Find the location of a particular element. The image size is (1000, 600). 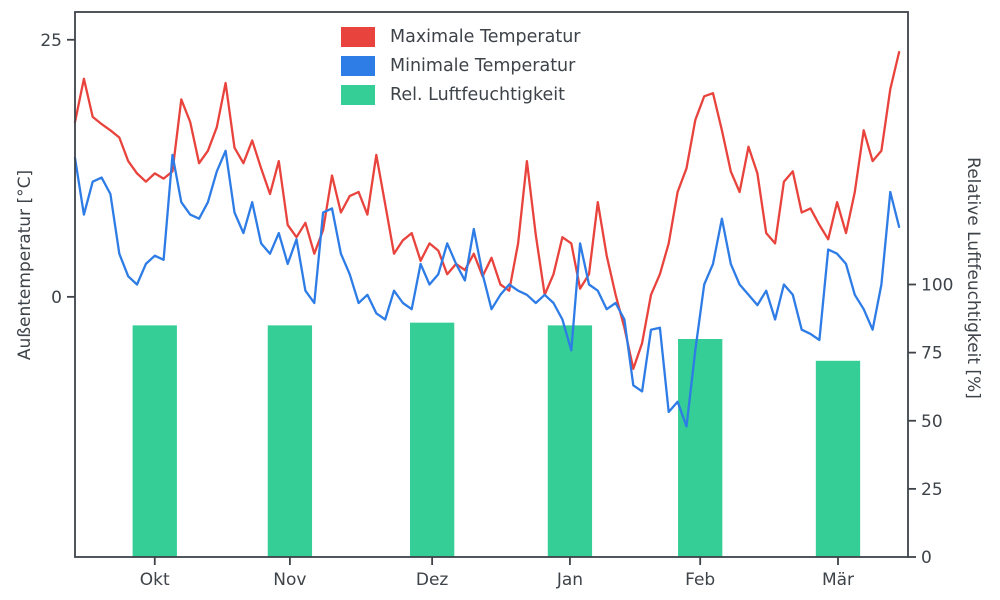

x-tick-label: Okt is located at coordinates (155, 580).